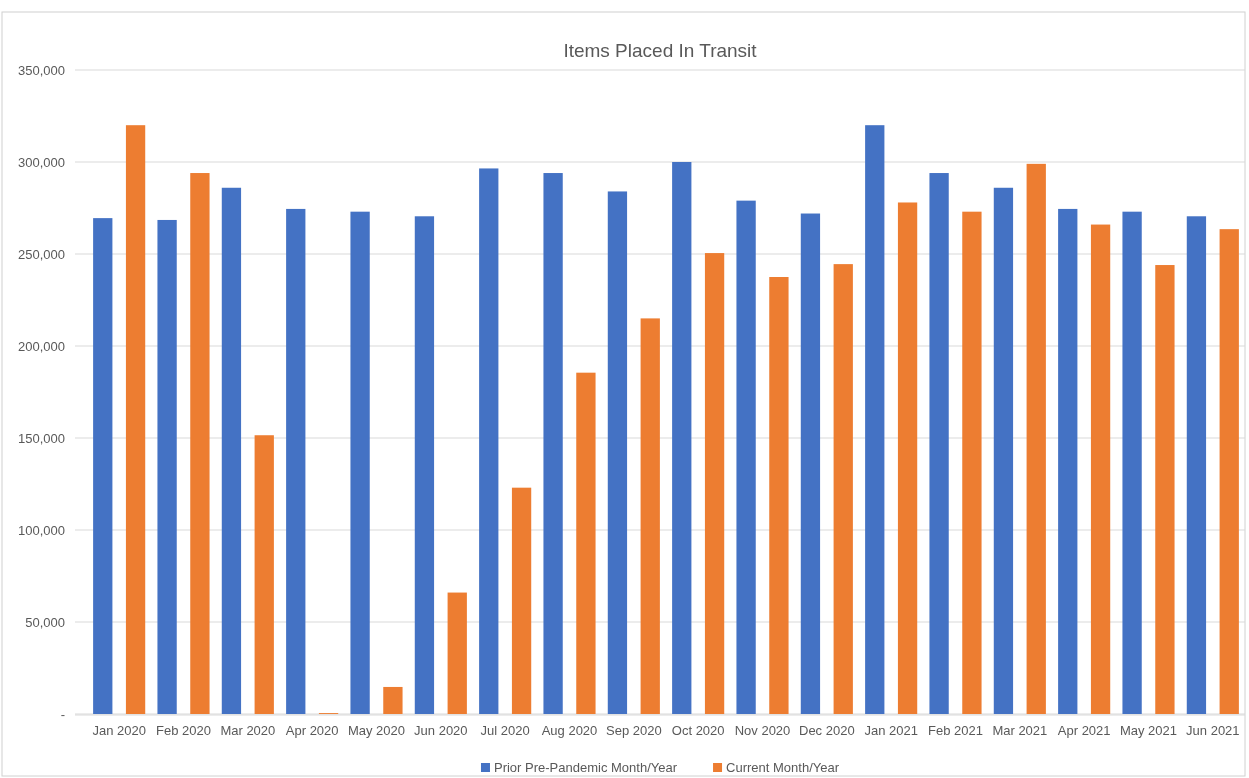 The width and height of the screenshot is (1249, 778). Describe the element at coordinates (312, 731) in the screenshot. I see `x-tick-label: Apr 2020` at that location.